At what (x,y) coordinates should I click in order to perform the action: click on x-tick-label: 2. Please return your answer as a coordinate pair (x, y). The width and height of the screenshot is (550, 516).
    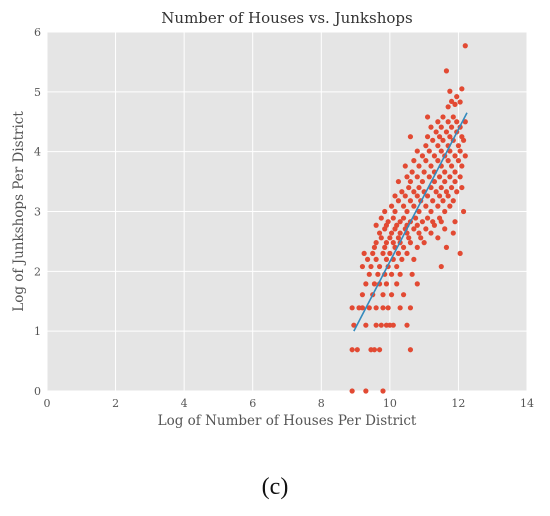
    Looking at the image, I should click on (115, 403).